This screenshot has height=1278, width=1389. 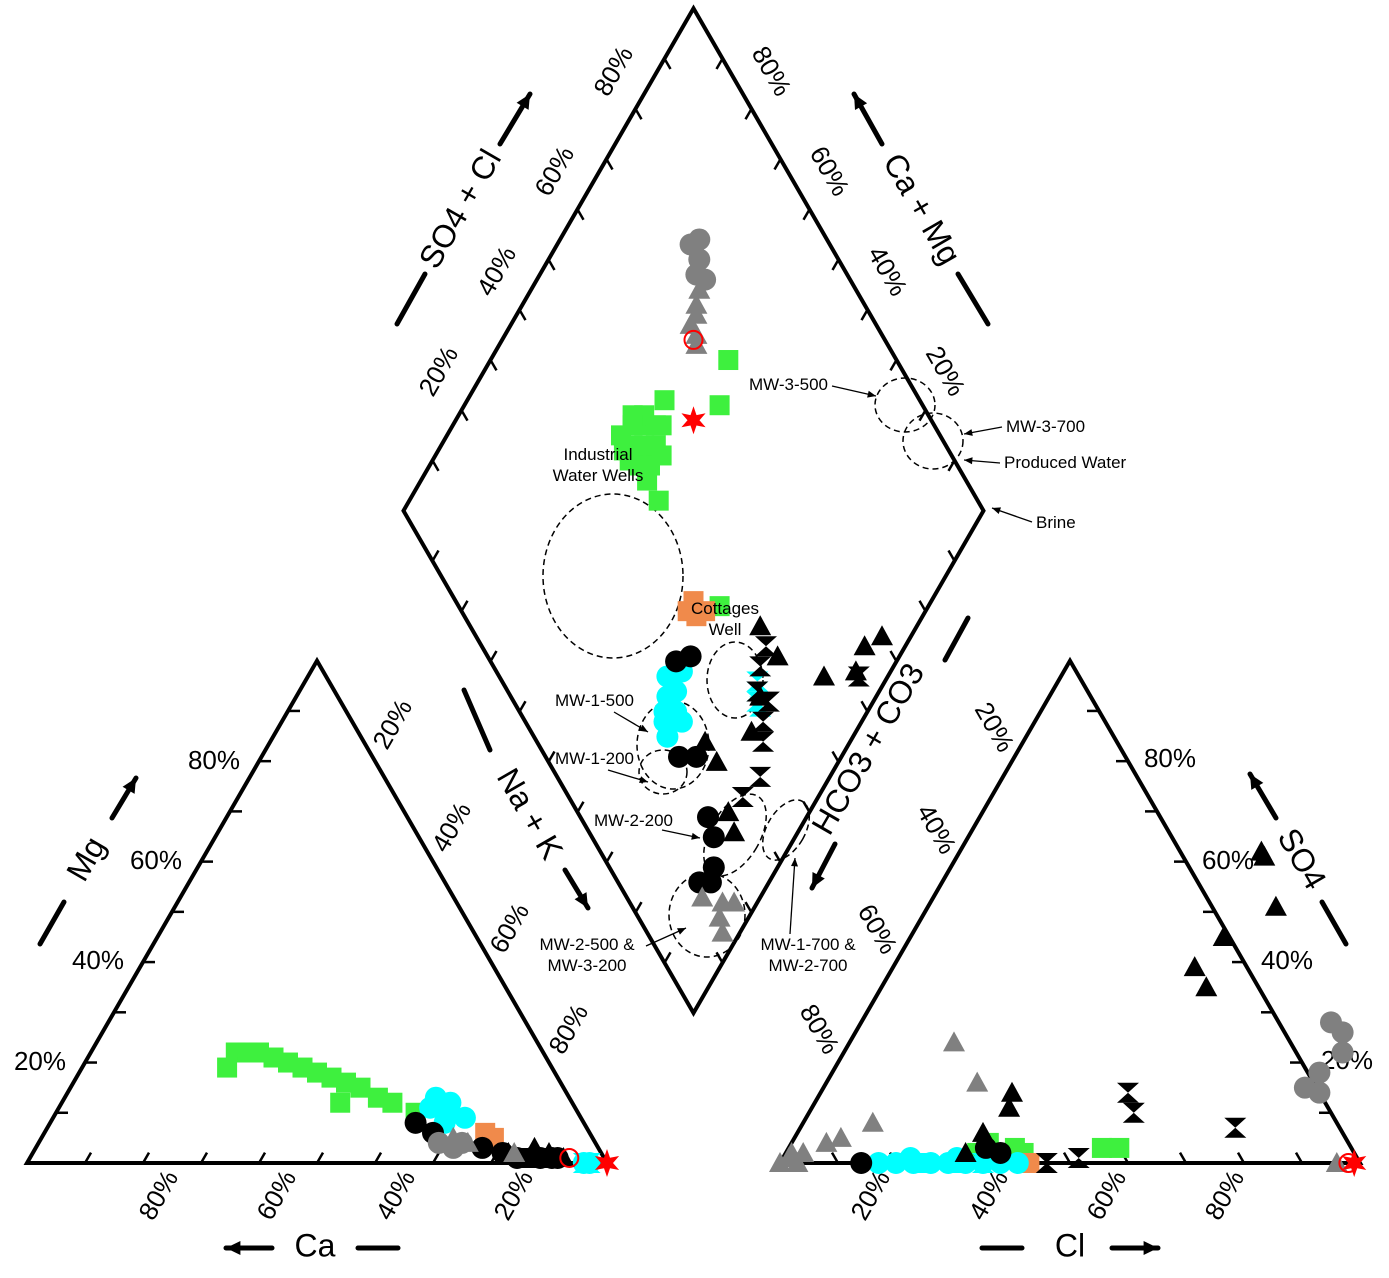 What do you see at coordinates (395, 1195) in the screenshot?
I see `tick-label-ca: 40%` at bounding box center [395, 1195].